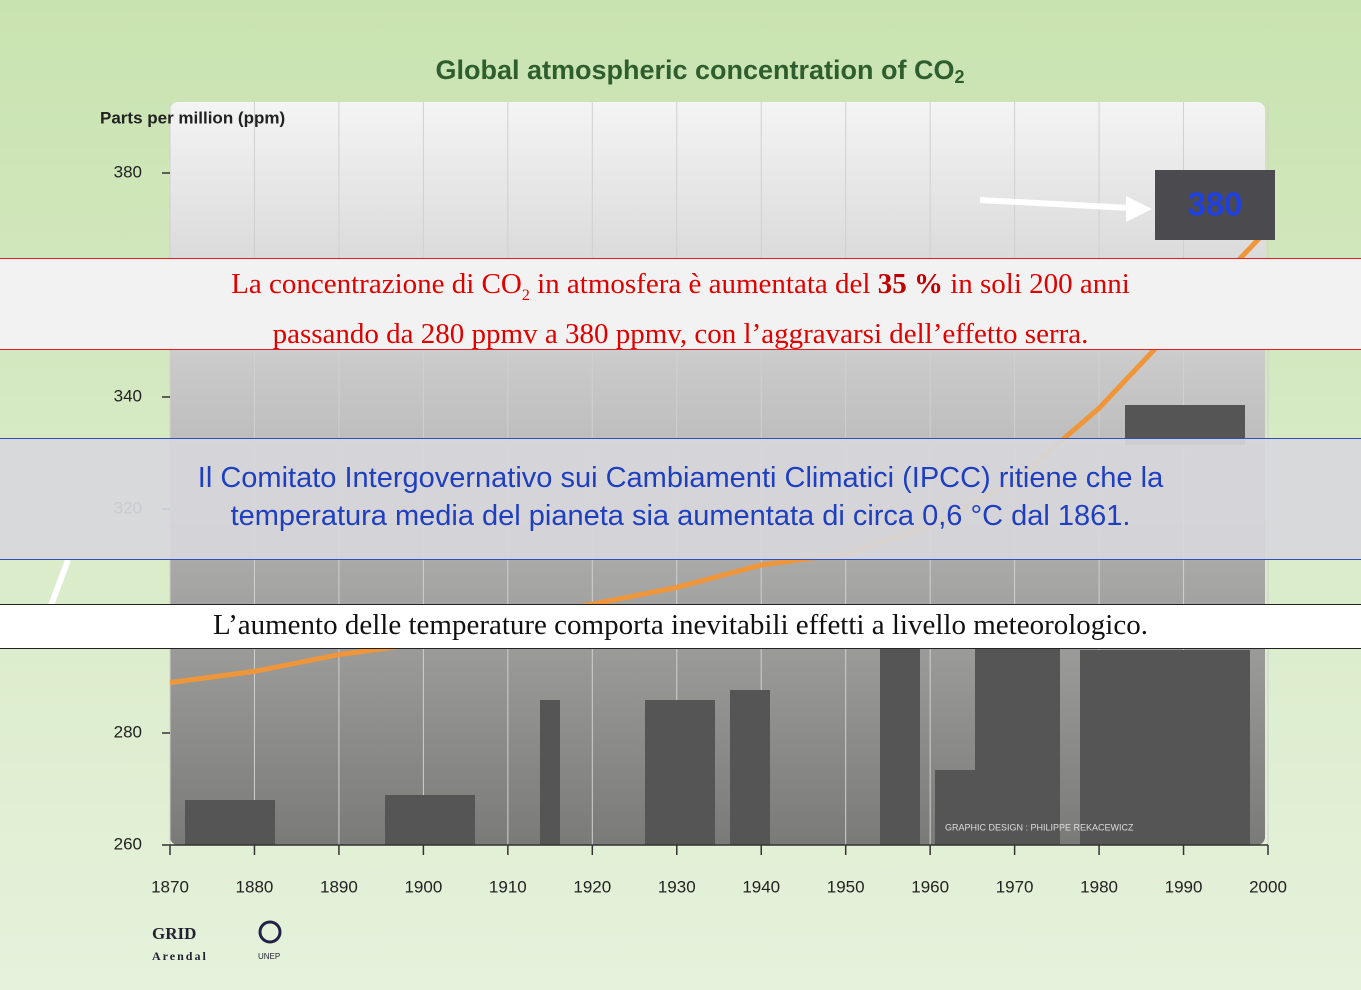 The height and width of the screenshot is (990, 1361). Describe the element at coordinates (1015, 886) in the screenshot. I see `x-tick-label: 1970` at that location.